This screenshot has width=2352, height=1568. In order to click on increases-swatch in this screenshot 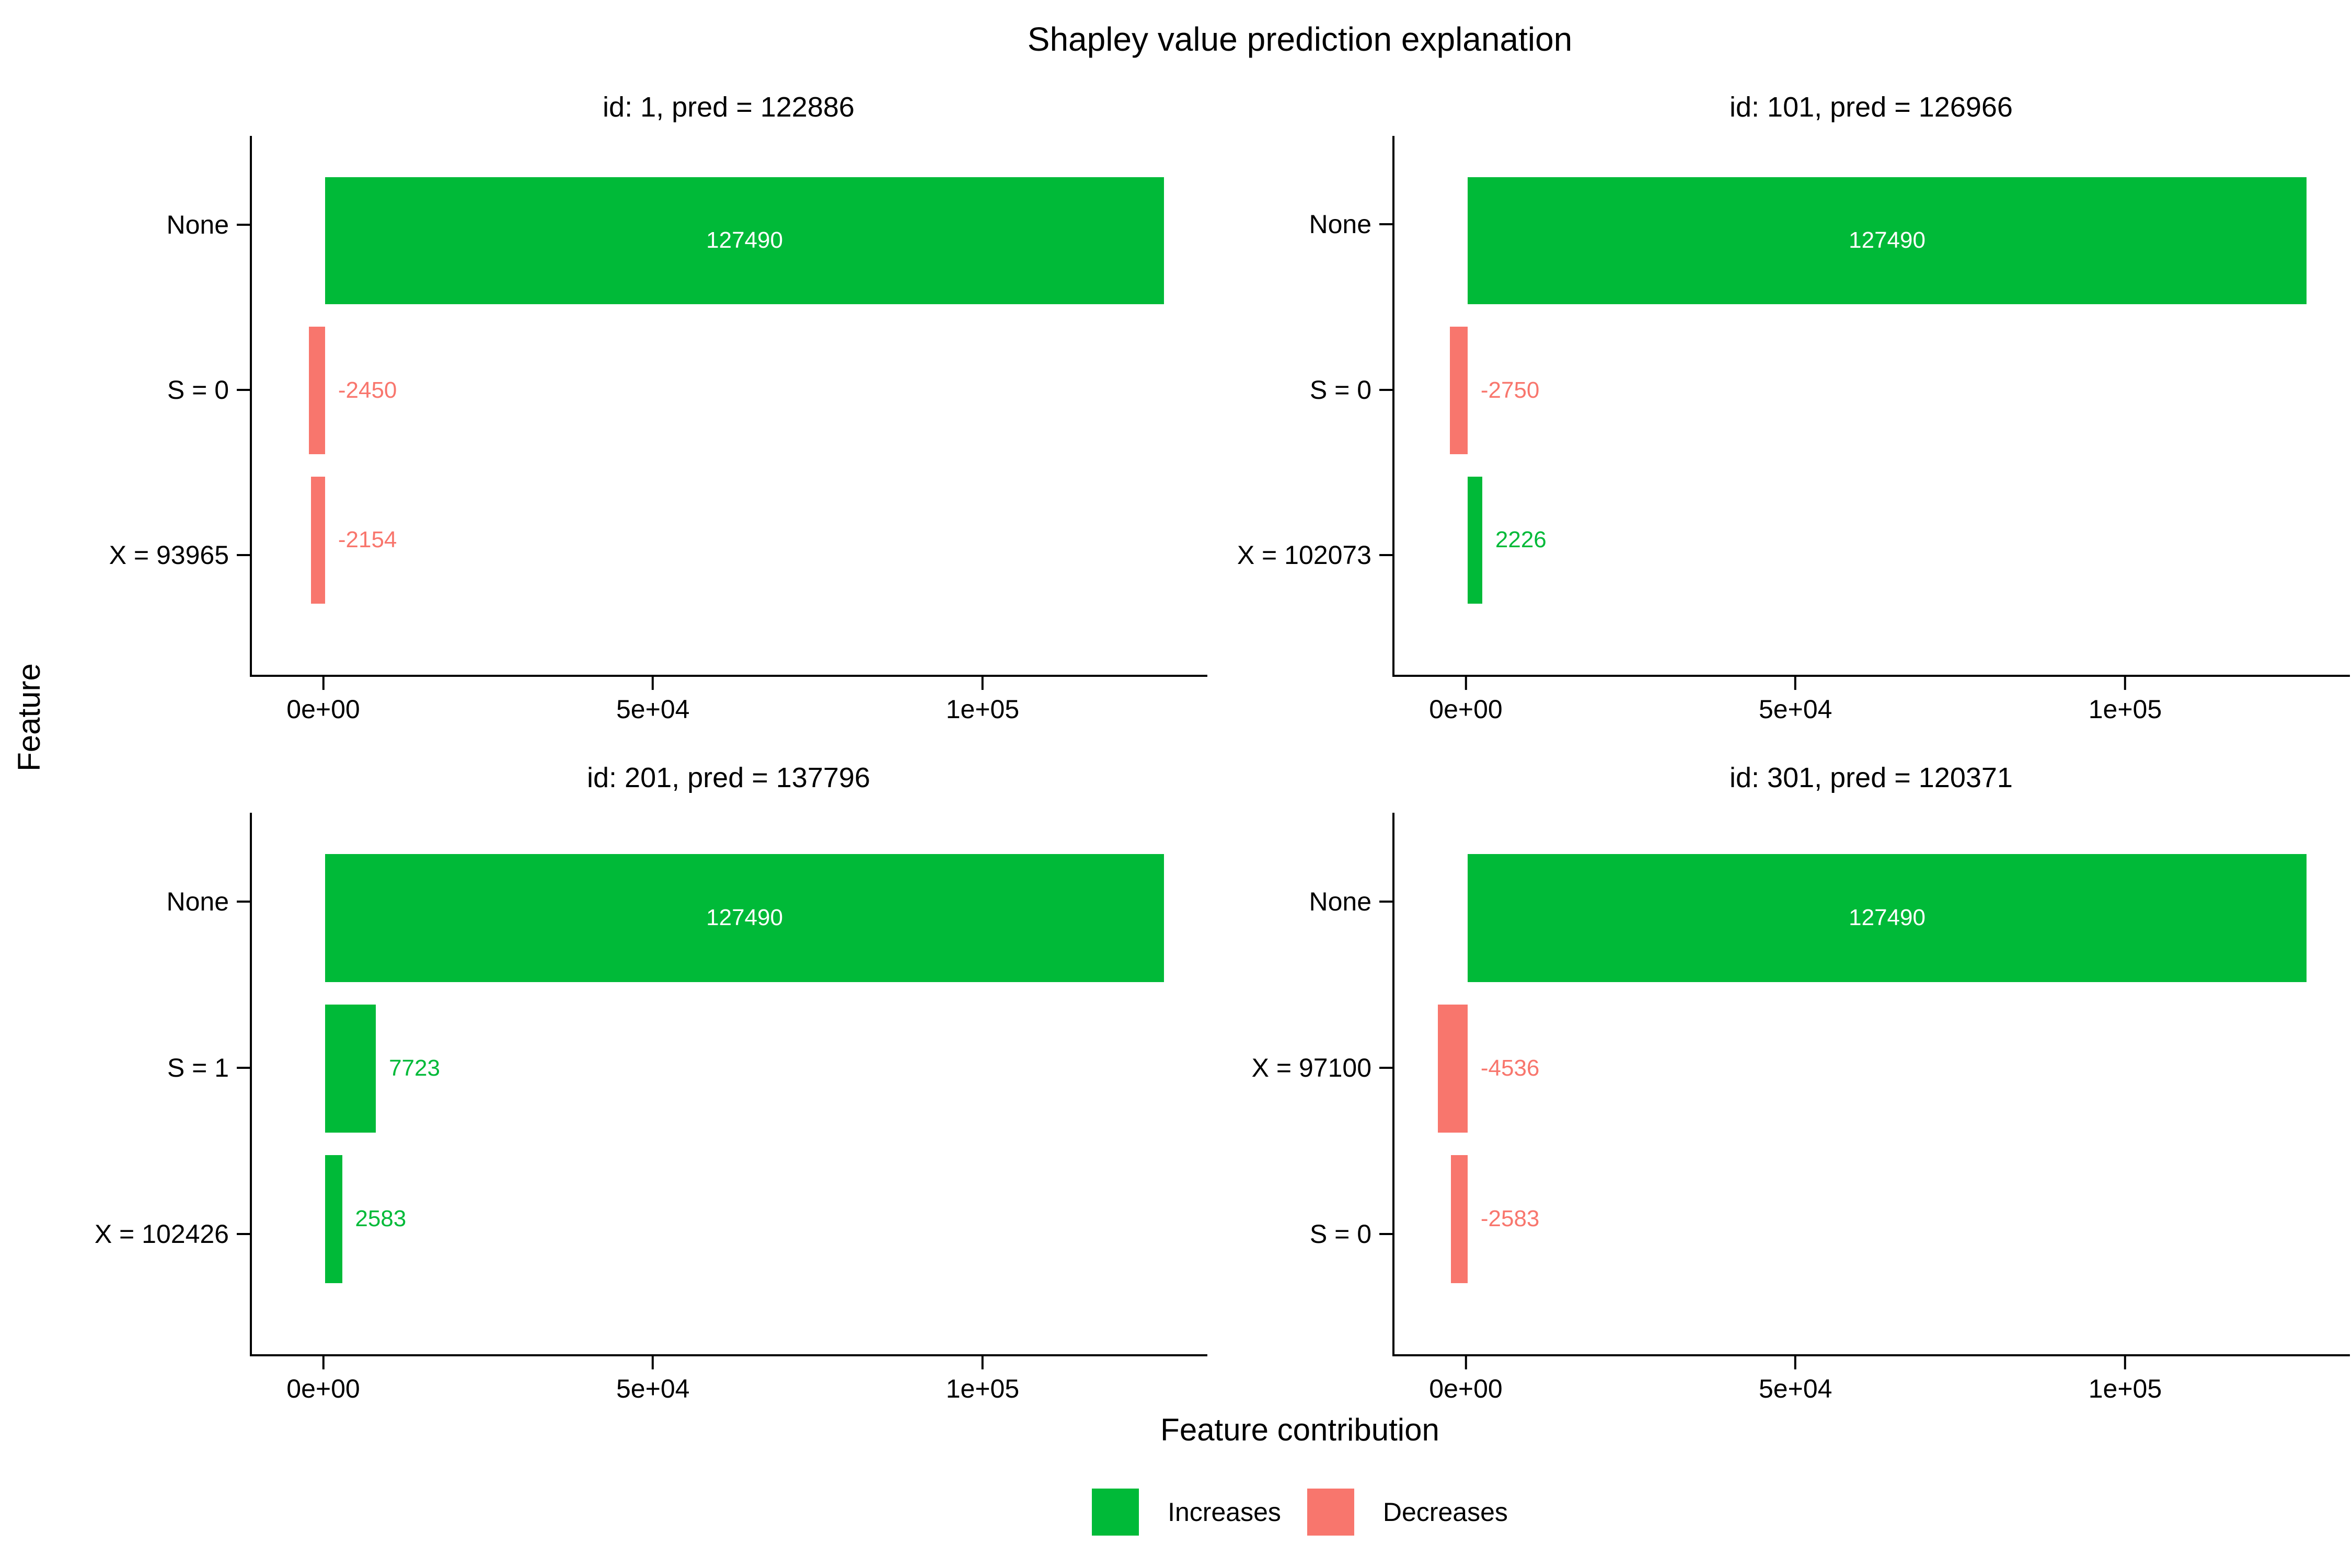, I will do `click(1115, 1512)`.